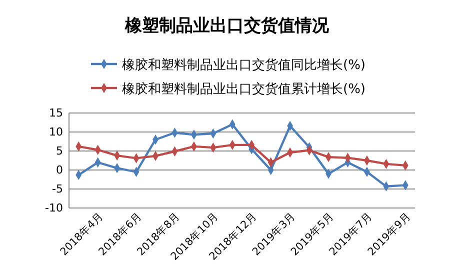 This screenshot has height=265, width=454. Describe the element at coordinates (57, 189) in the screenshot. I see `y-tick-label: -5` at that location.